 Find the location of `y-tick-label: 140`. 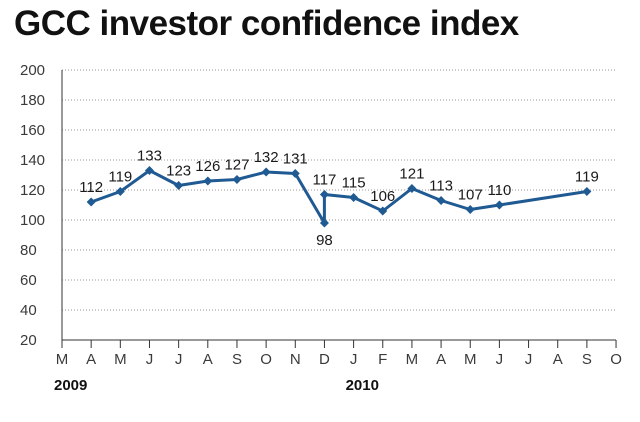

y-tick-label: 140 is located at coordinates (32, 160).